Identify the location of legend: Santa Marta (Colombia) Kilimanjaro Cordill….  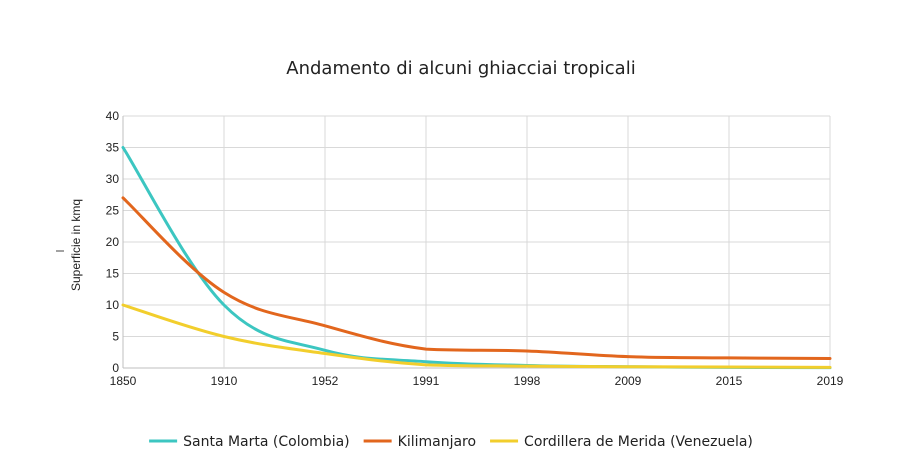
(451, 442).